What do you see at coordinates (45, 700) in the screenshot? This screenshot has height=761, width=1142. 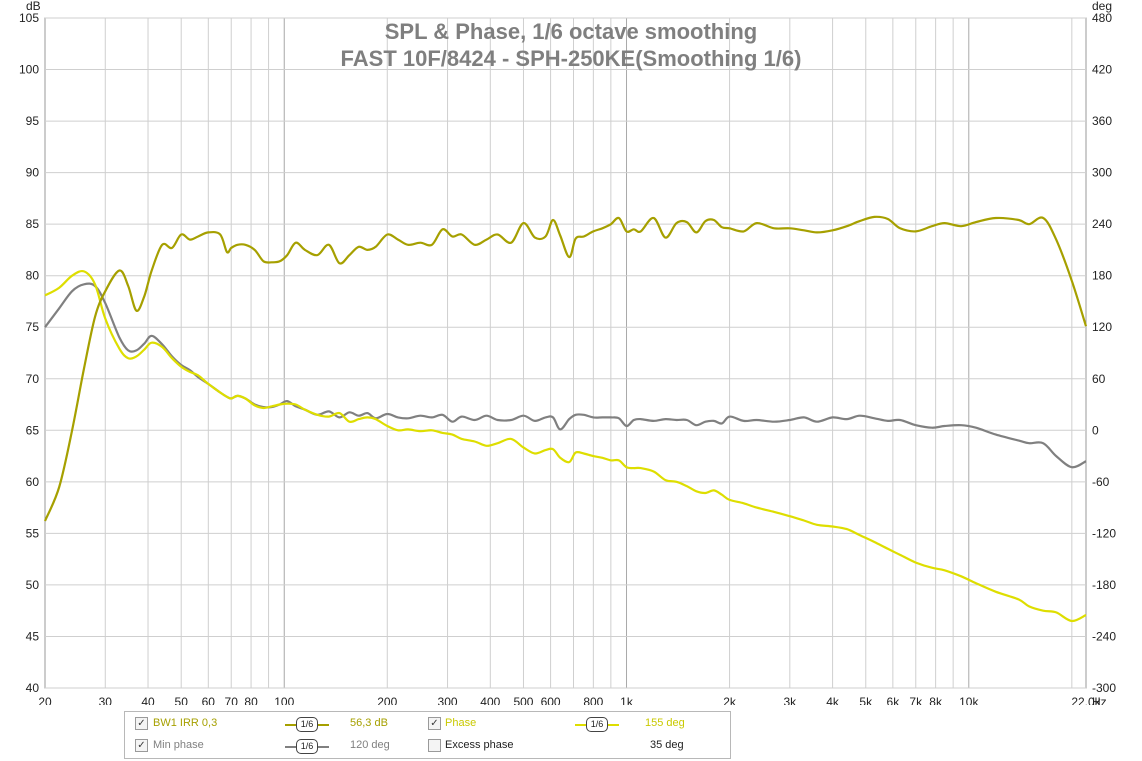 I see `x-tick-label: 20` at bounding box center [45, 700].